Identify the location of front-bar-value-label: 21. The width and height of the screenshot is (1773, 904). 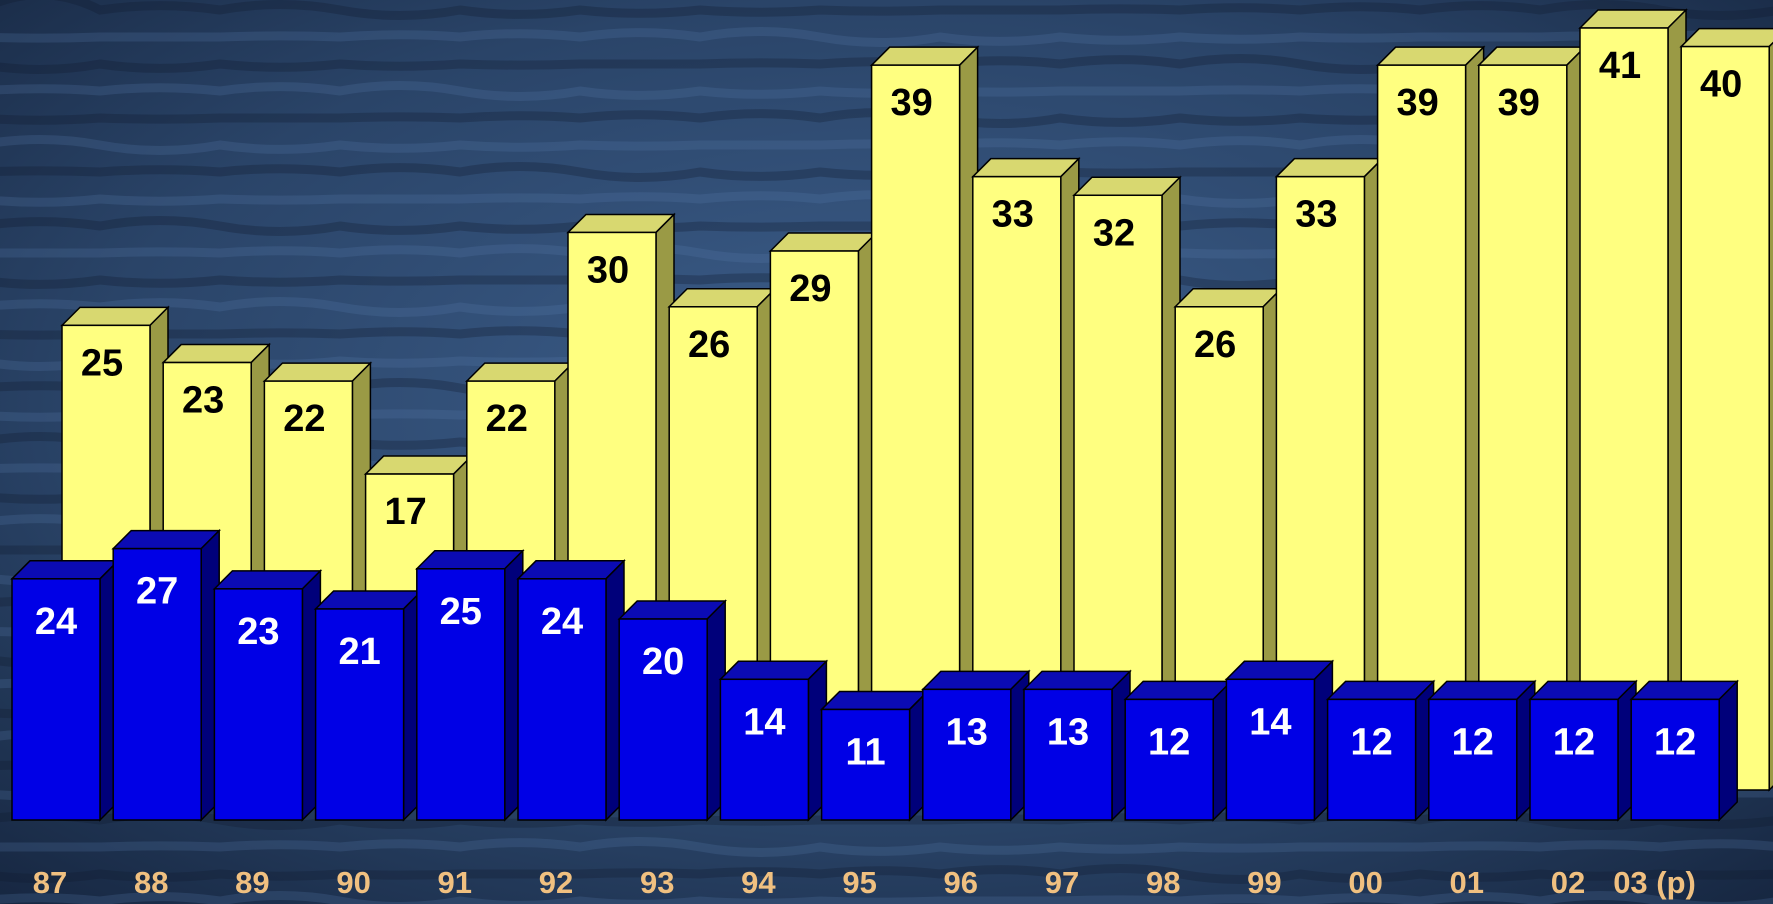
(359, 652).